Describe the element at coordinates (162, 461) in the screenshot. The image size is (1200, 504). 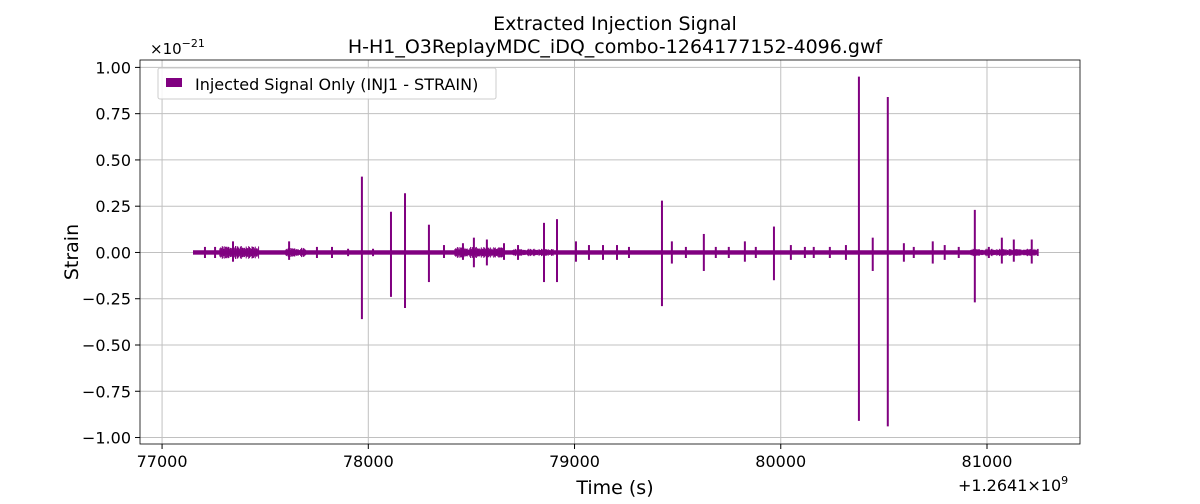
I see `x-tick-label: 77000` at that location.